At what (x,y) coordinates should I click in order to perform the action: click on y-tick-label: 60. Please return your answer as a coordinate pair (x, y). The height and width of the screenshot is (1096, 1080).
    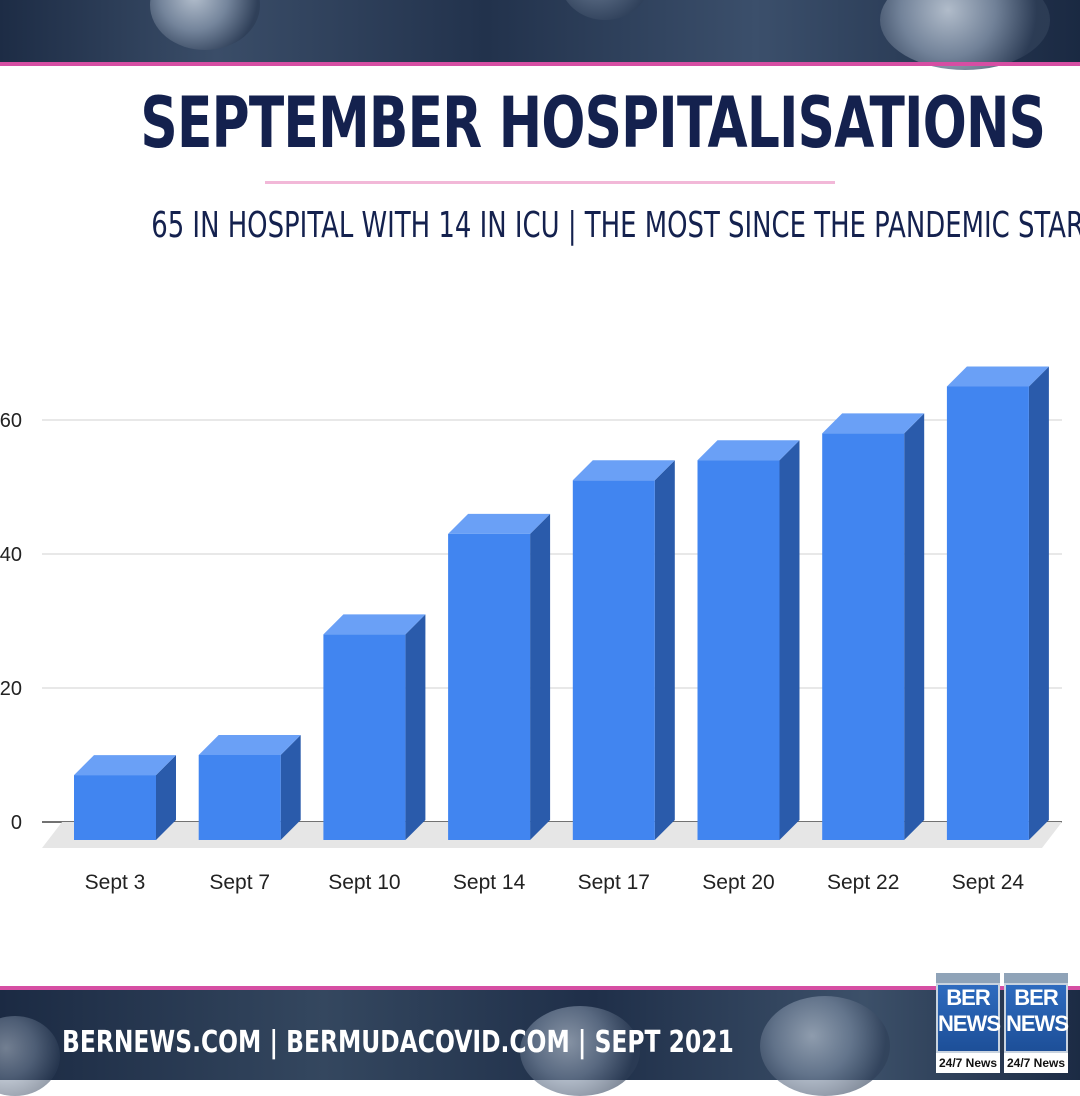
    Looking at the image, I should click on (11, 421).